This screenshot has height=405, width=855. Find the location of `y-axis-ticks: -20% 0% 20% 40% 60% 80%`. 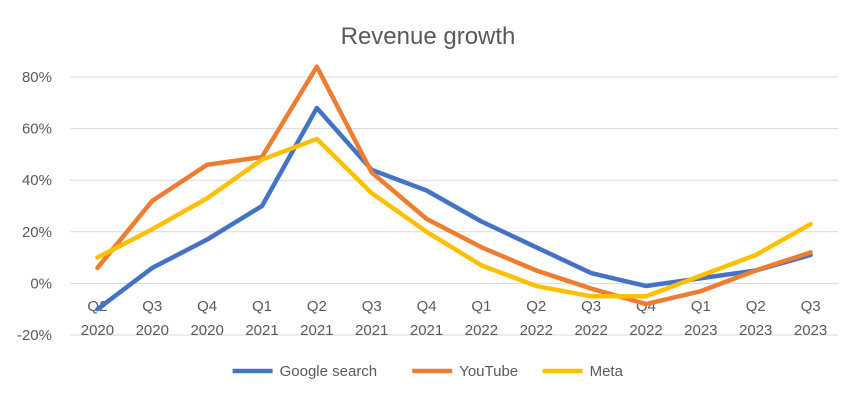

y-axis-ticks: -20% 0% 20% 40% 60% 80% is located at coordinates (34, 206).